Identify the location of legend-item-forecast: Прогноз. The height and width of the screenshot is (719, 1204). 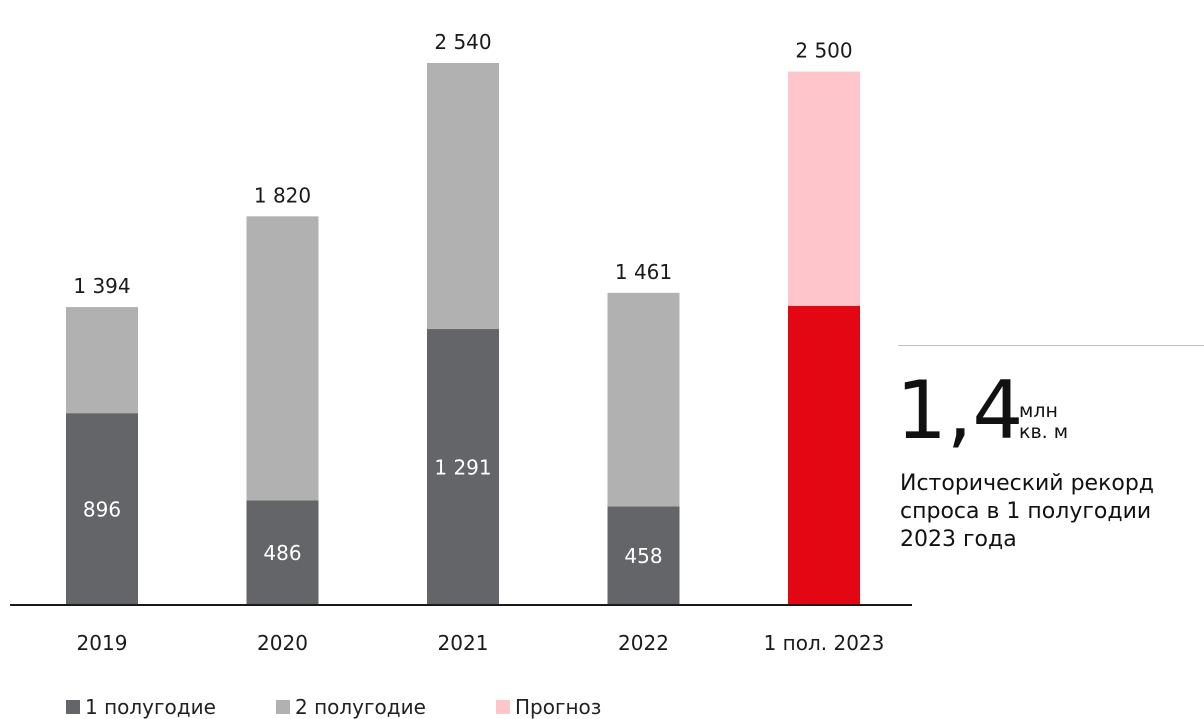
(548, 707).